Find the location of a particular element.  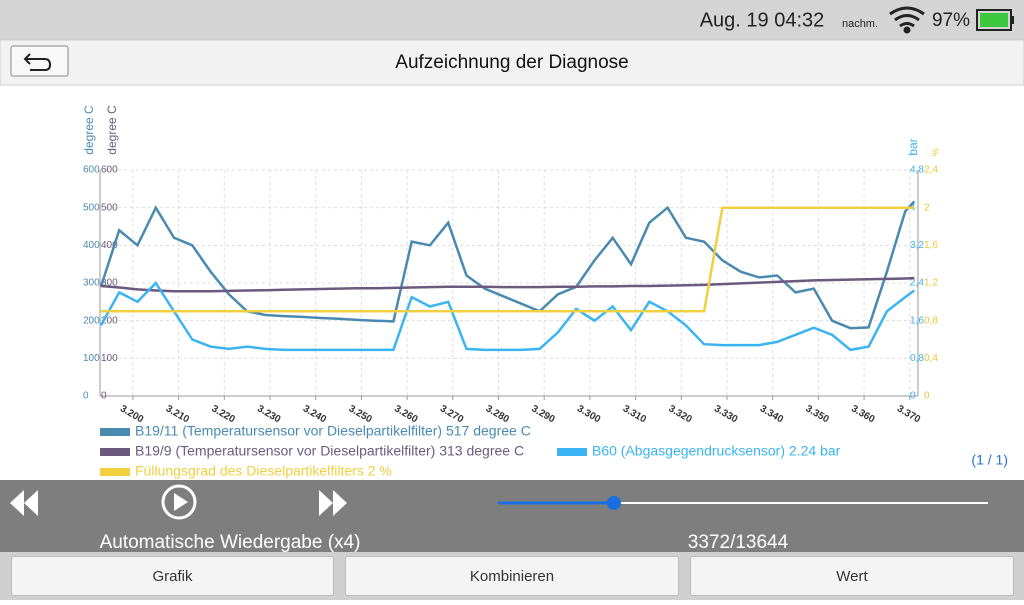

status-bar is located at coordinates (512, 20).